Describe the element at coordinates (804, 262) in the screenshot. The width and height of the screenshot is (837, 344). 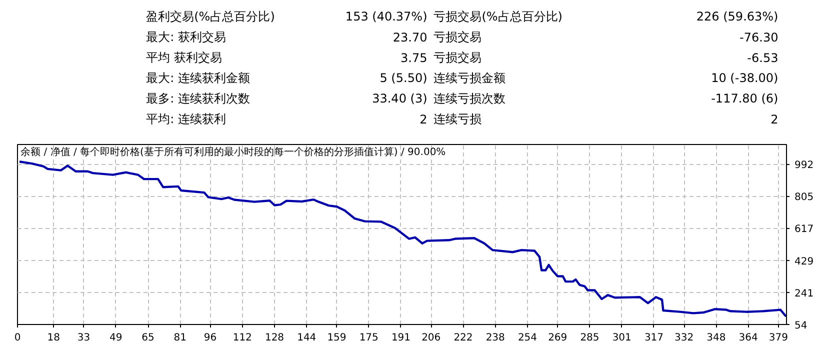
I see `y-tick-label: 429` at that location.